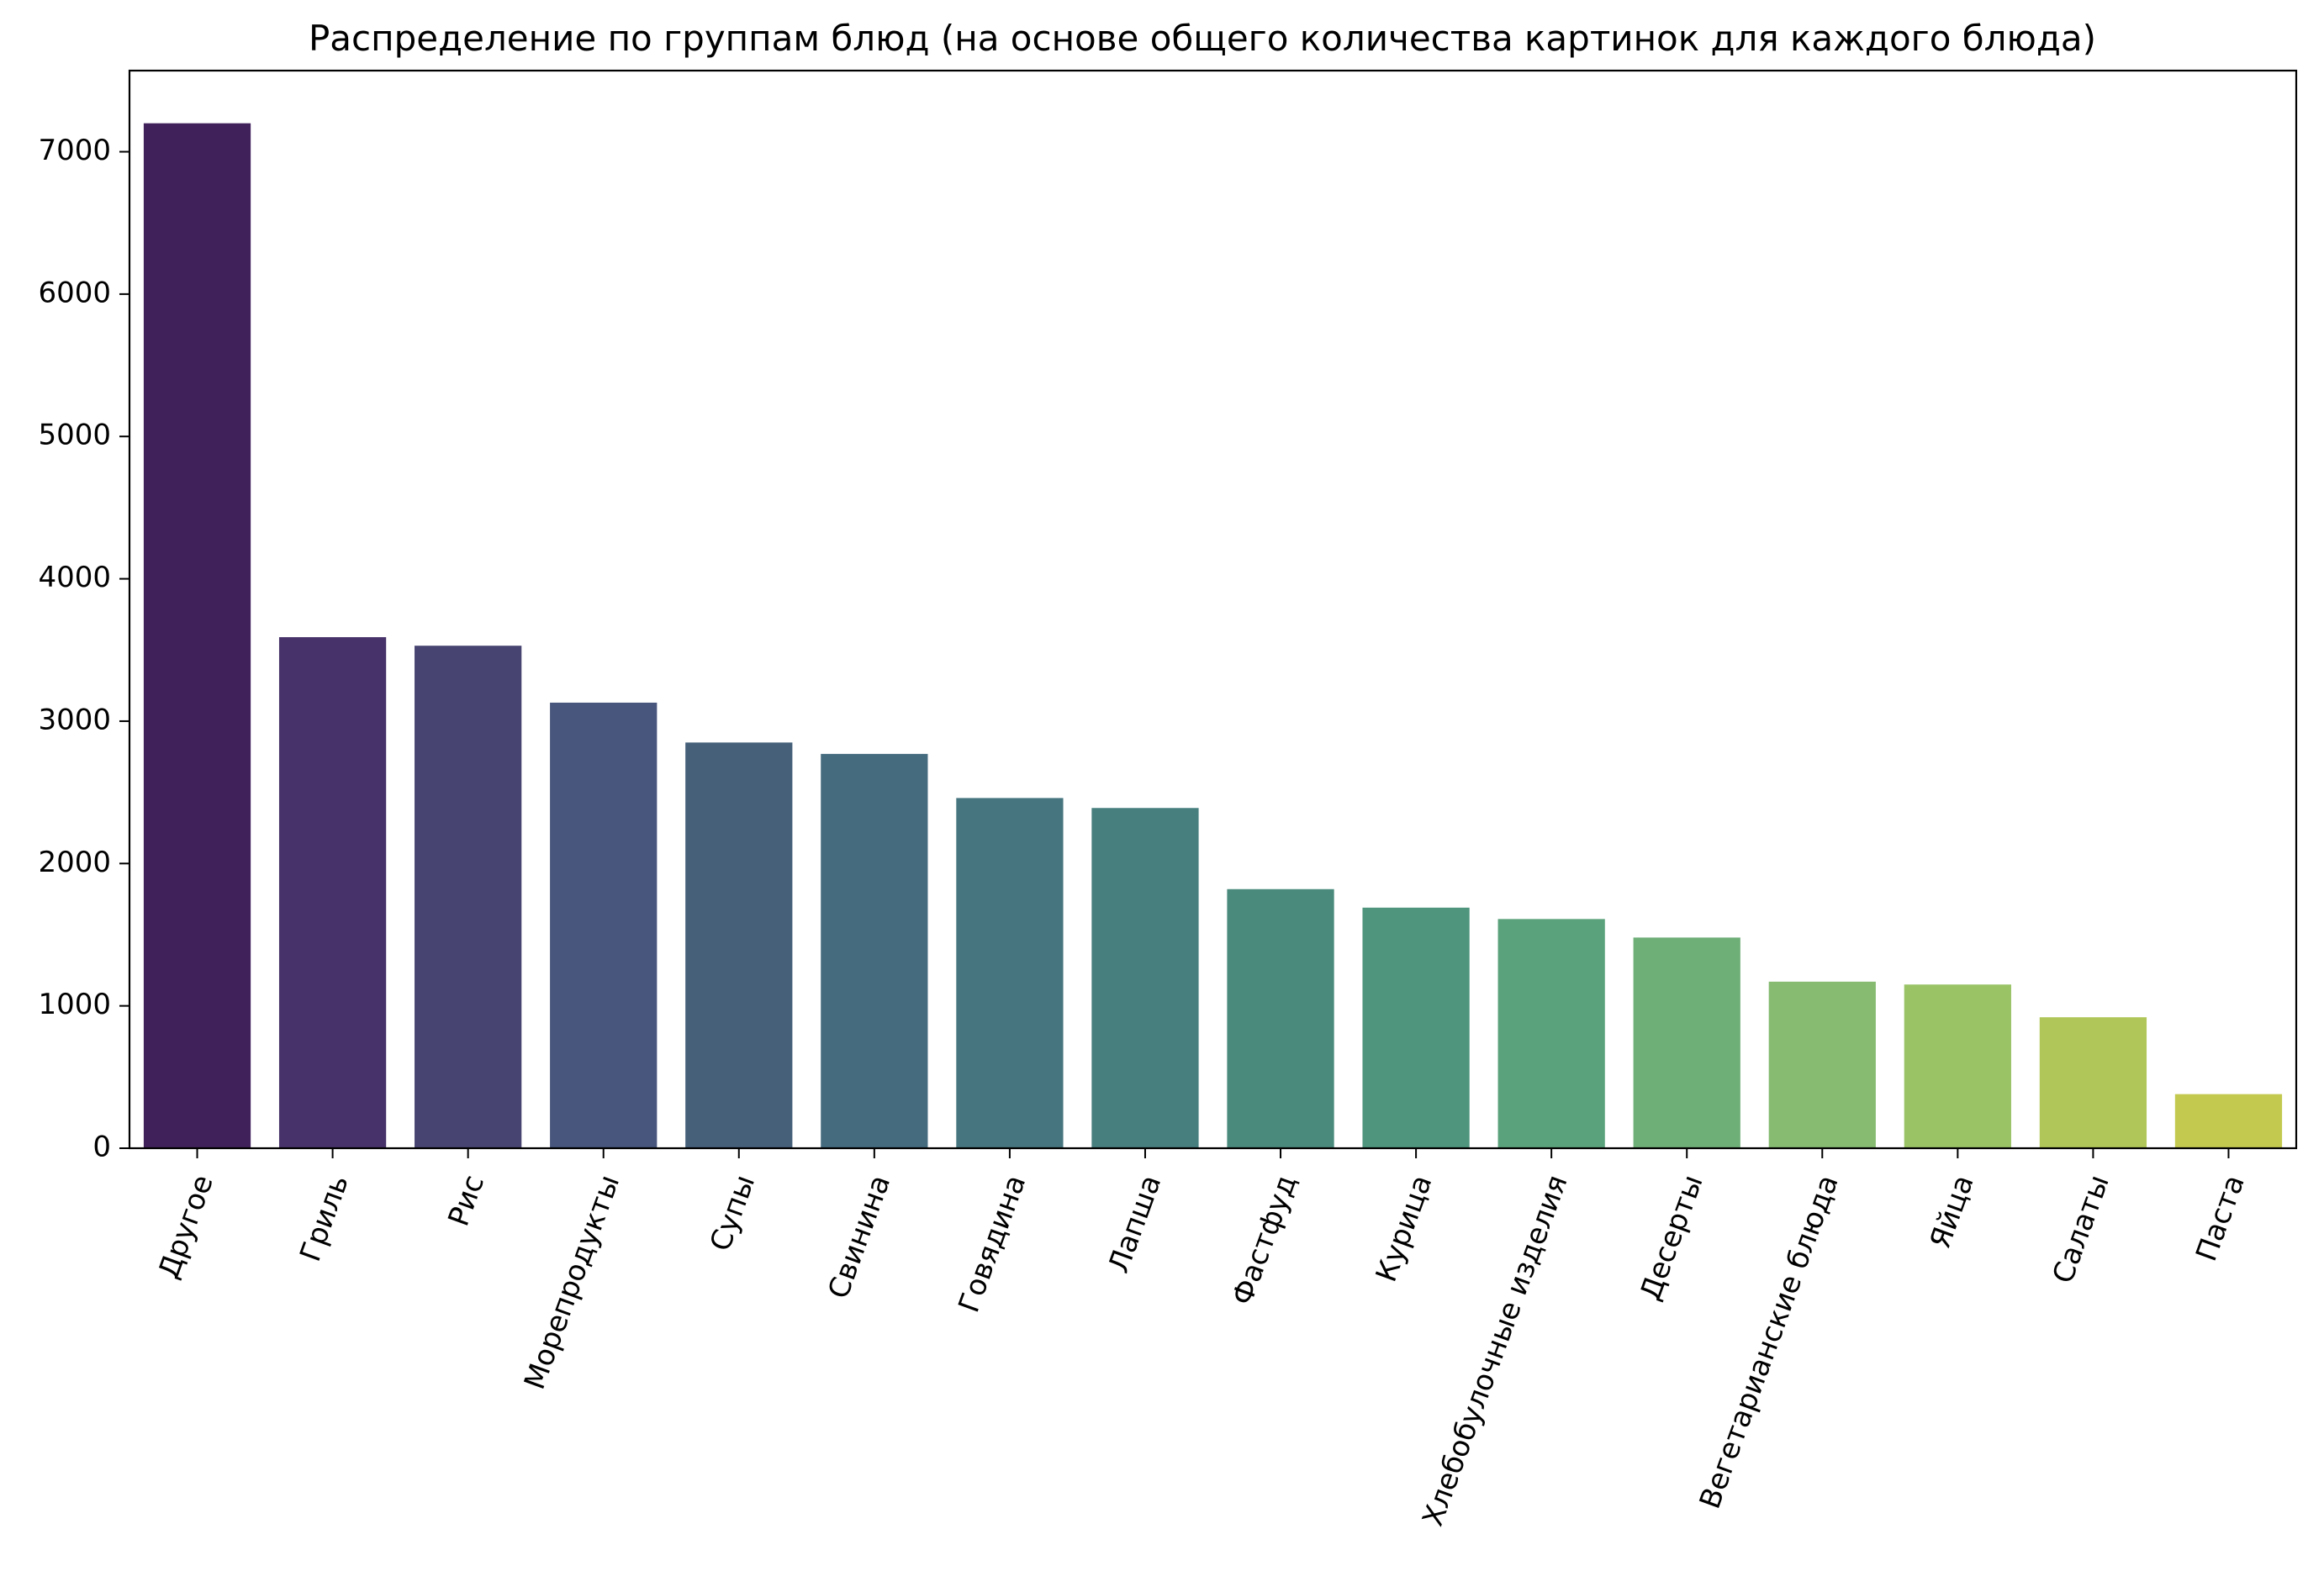 The width and height of the screenshot is (2324, 1587). What do you see at coordinates (992, 1244) in the screenshot?
I see `x-tick-label-7: Говядина` at bounding box center [992, 1244].